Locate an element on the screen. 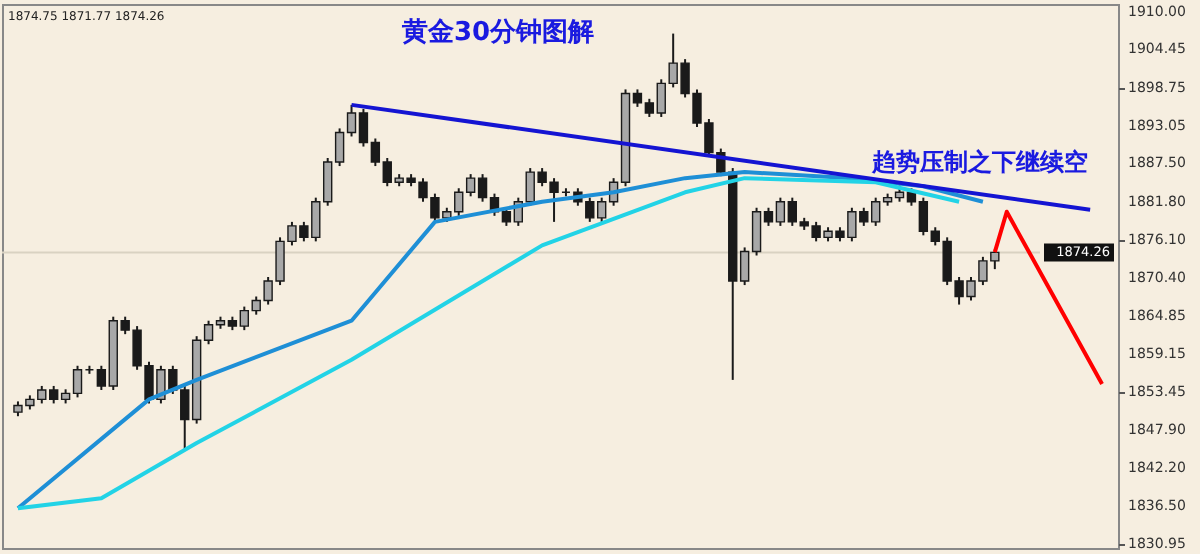 The height and width of the screenshot is (554, 1200). text: 黄金30分钟图解 is located at coordinates (497, 33).